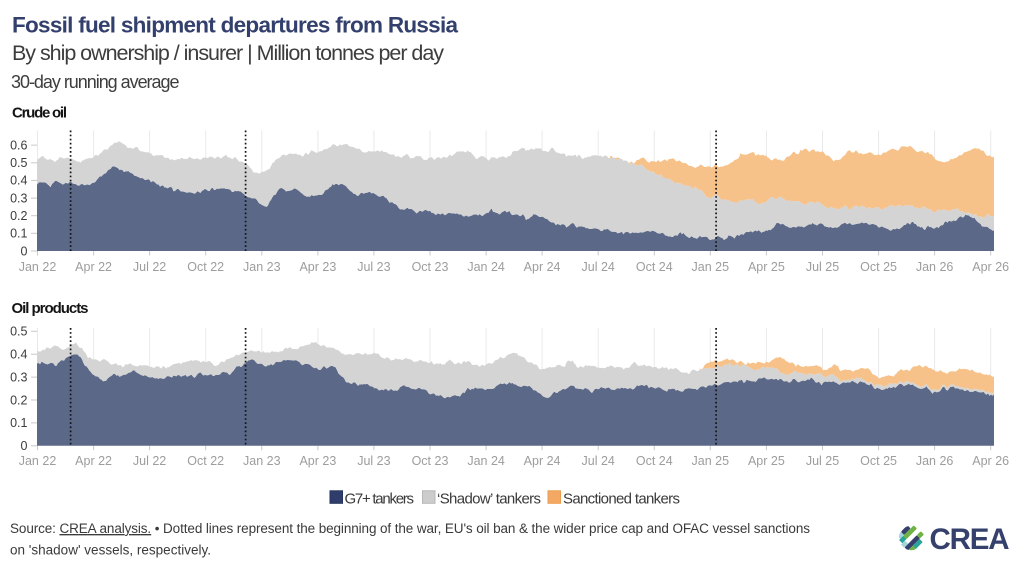 The width and height of the screenshot is (1024, 569). Describe the element at coordinates (970, 539) in the screenshot. I see `svg-text: CREA` at that location.